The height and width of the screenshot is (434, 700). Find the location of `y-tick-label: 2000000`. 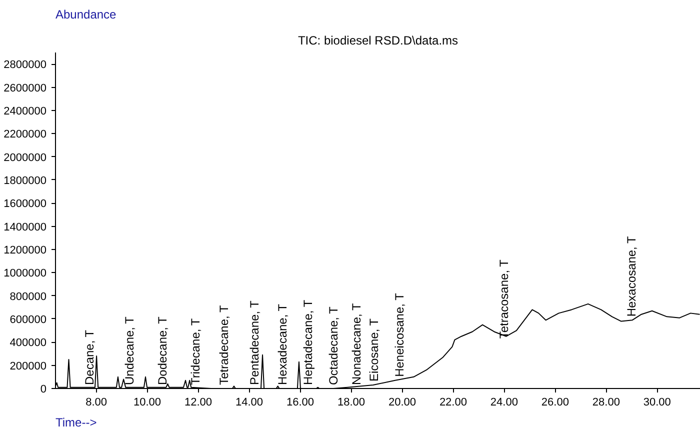

y-tick-label: 2000000 is located at coordinates (25, 158).